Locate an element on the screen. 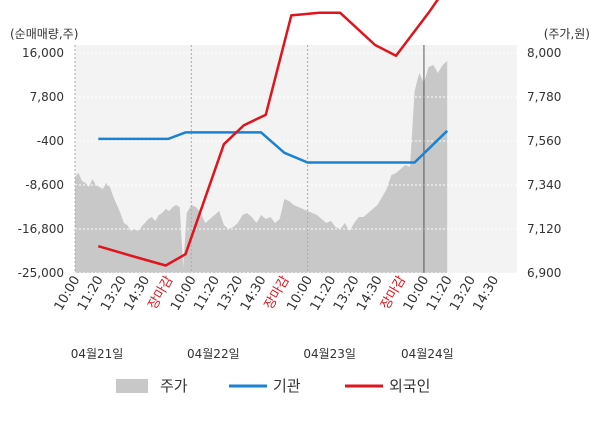 The height and width of the screenshot is (428, 600). legend-label: 기관 is located at coordinates (287, 386).